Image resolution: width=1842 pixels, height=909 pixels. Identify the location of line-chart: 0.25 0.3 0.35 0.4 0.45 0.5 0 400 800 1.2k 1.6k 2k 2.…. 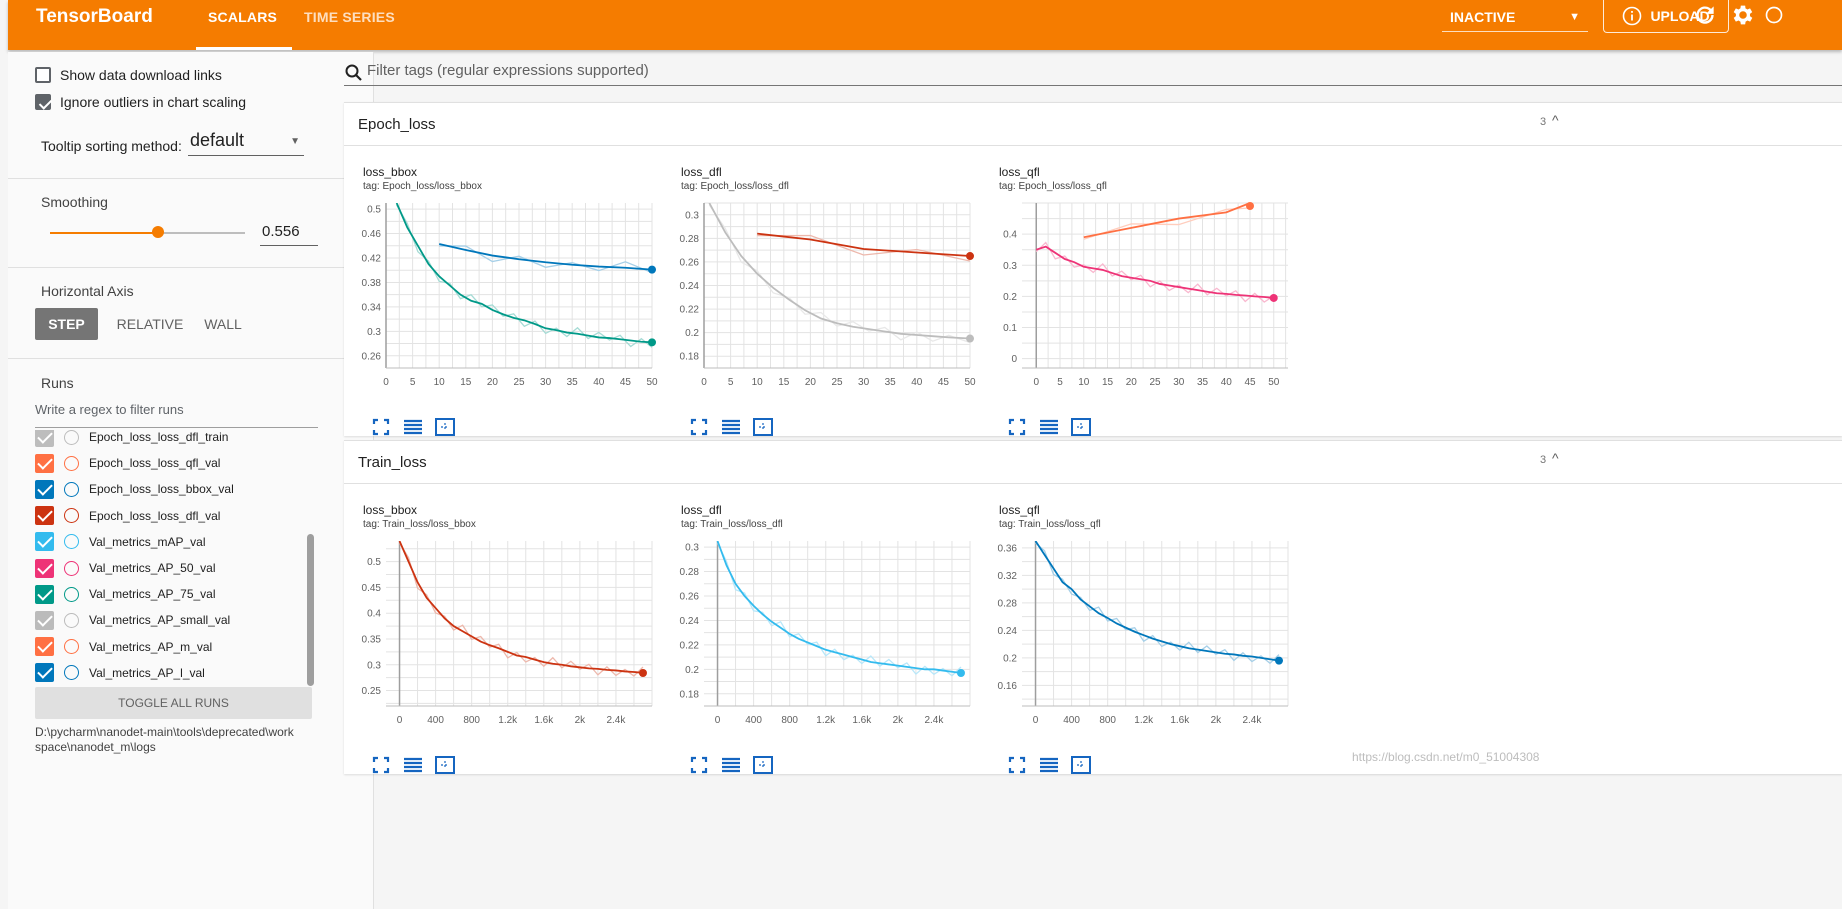
(504, 646).